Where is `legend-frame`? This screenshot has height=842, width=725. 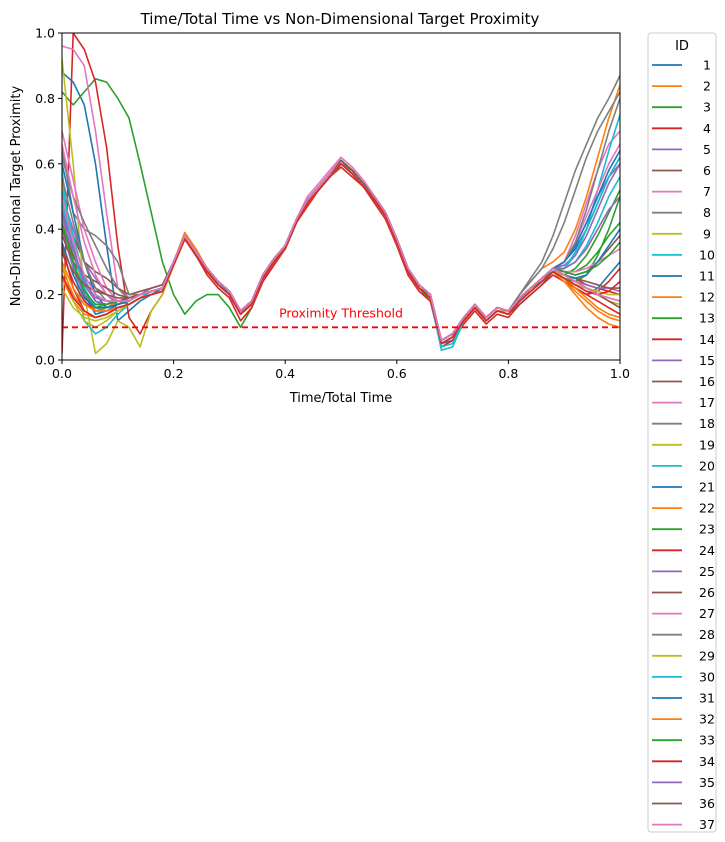
legend-frame is located at coordinates (682, 432).